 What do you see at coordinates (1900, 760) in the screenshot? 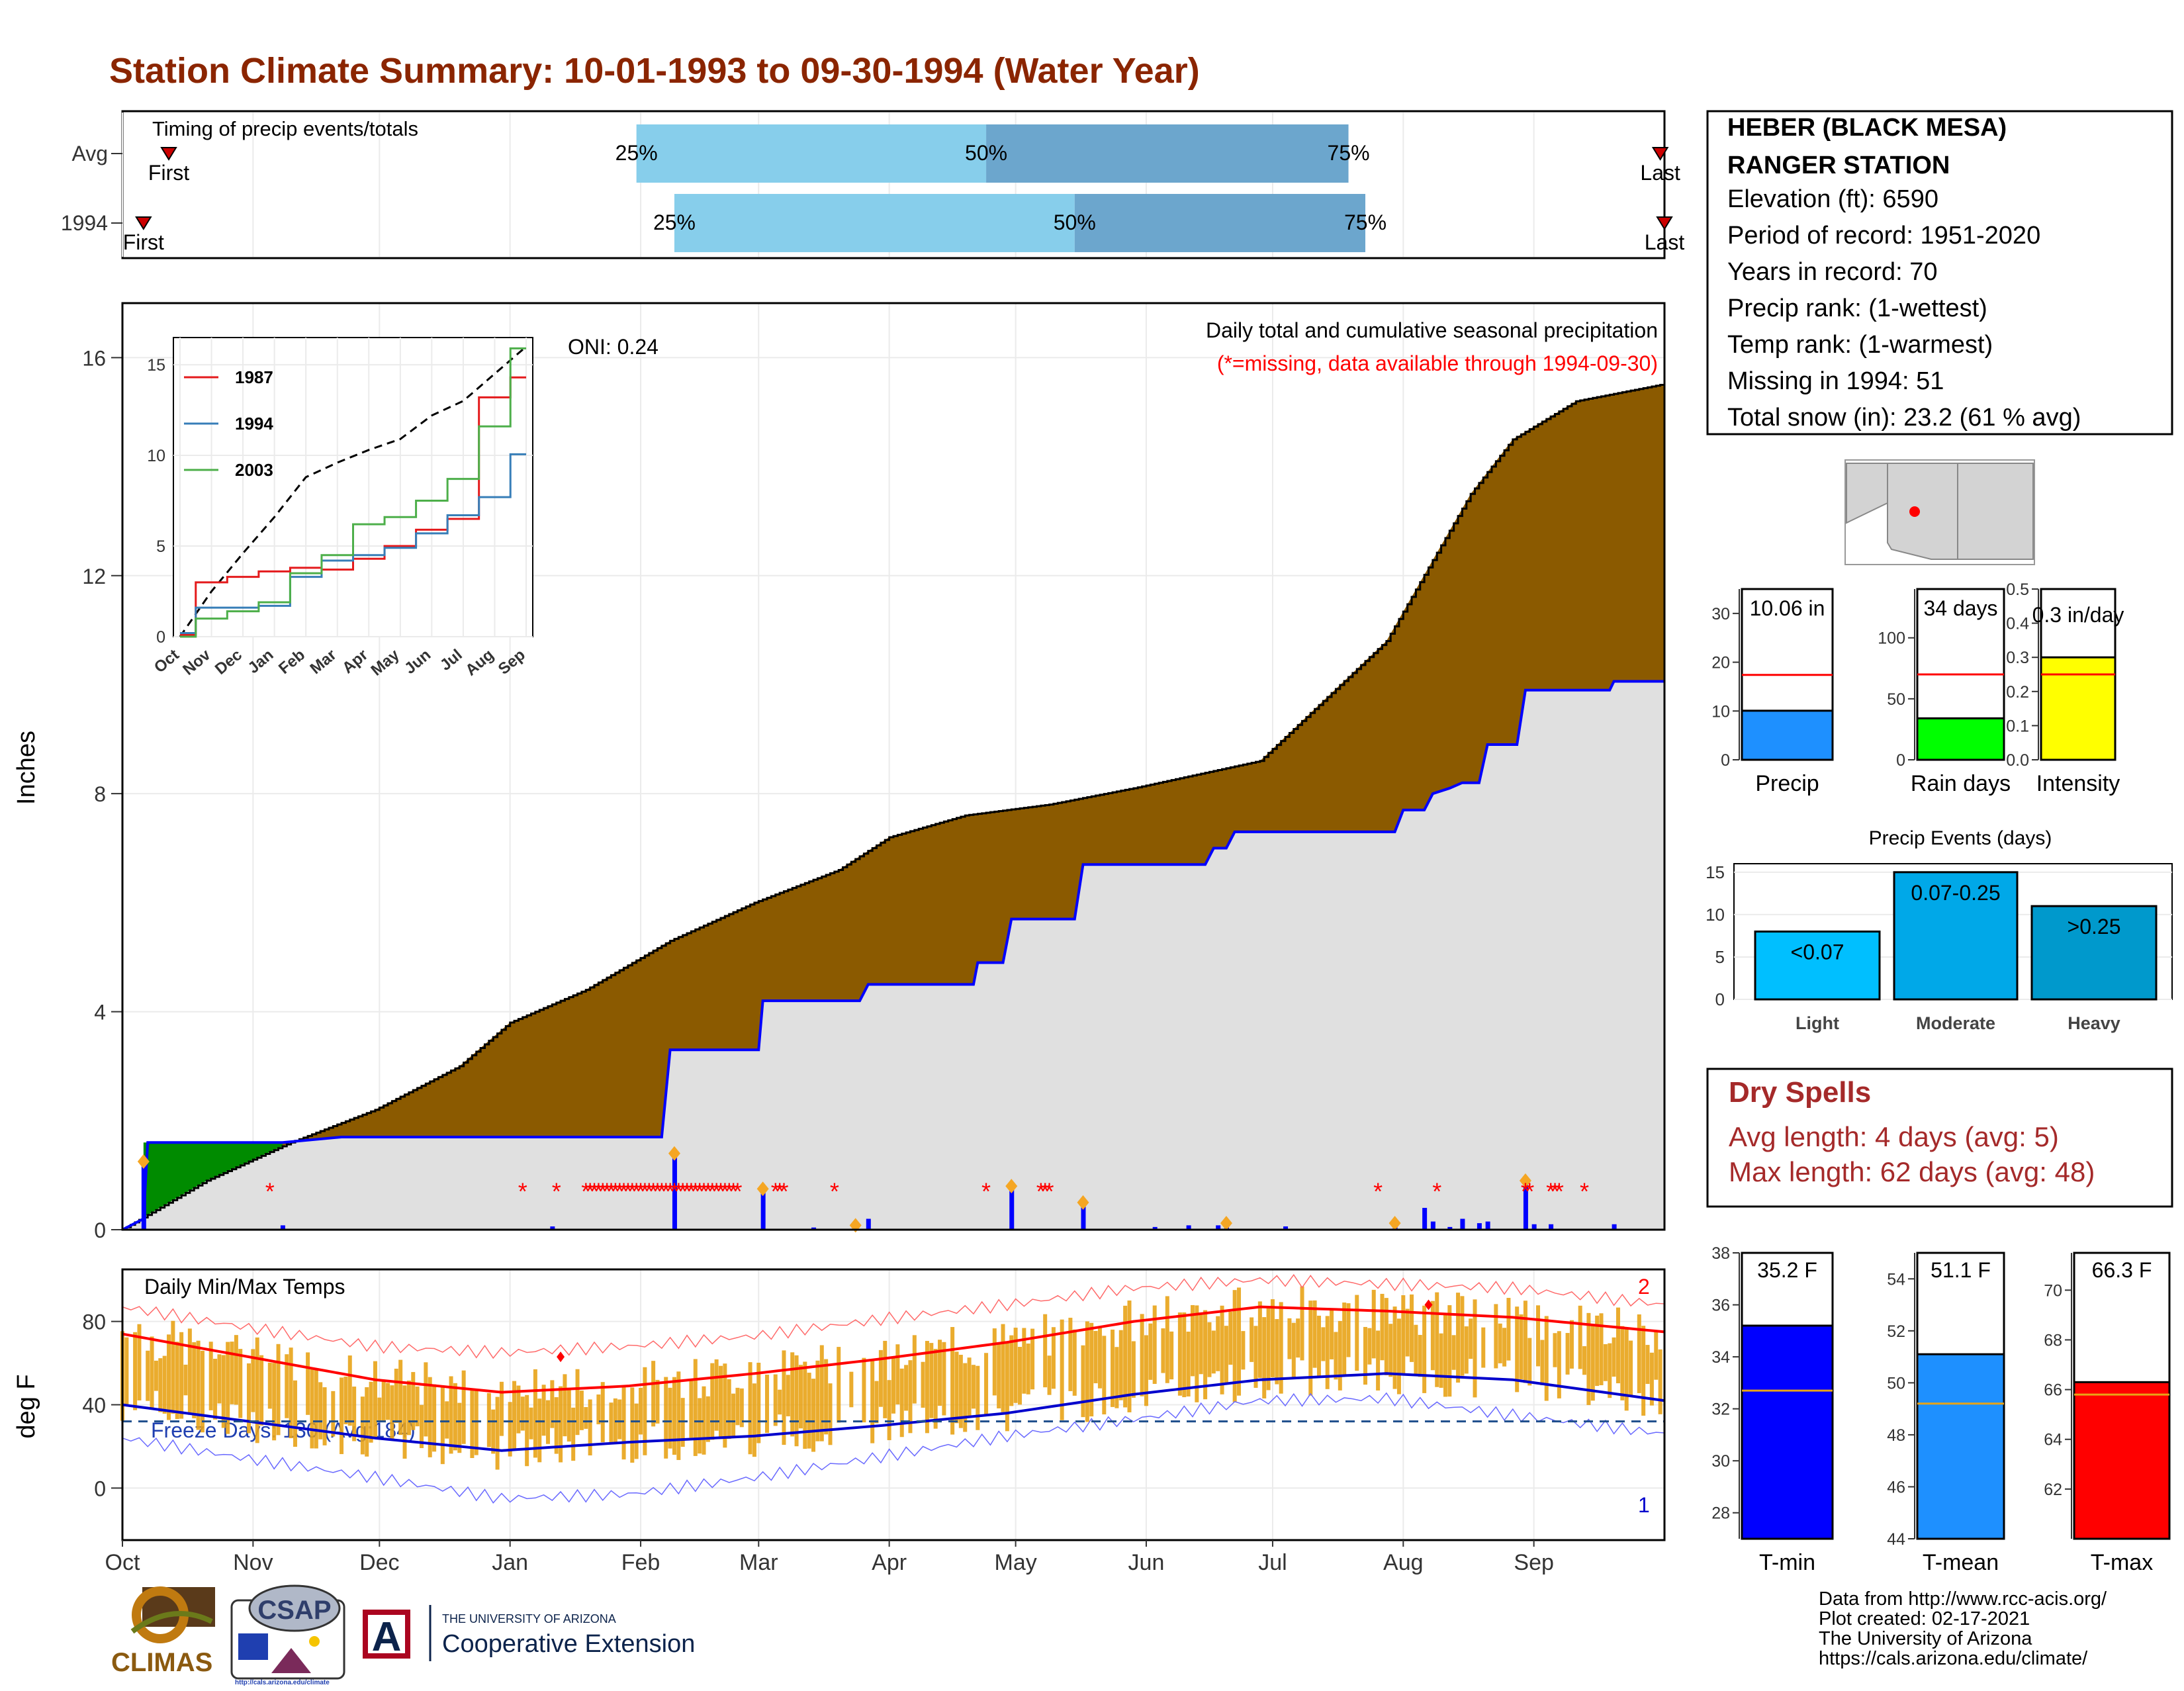
I see `bars3-ytick-label: 0` at bounding box center [1900, 760].